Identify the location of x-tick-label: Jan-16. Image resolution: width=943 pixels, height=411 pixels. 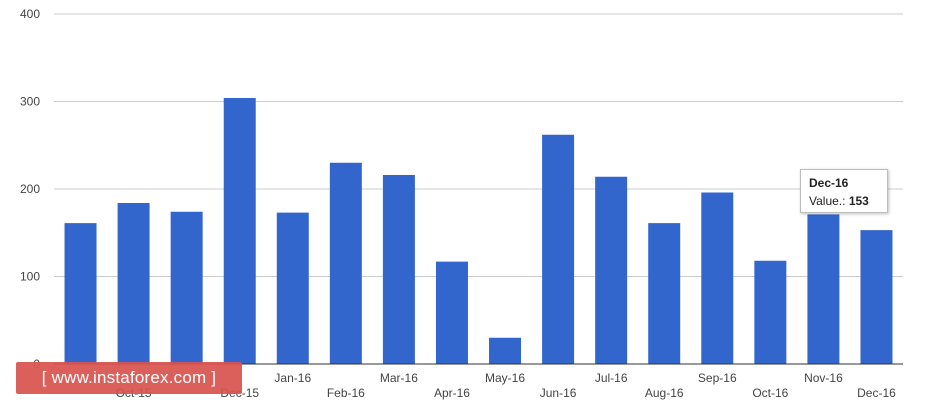
(292, 378).